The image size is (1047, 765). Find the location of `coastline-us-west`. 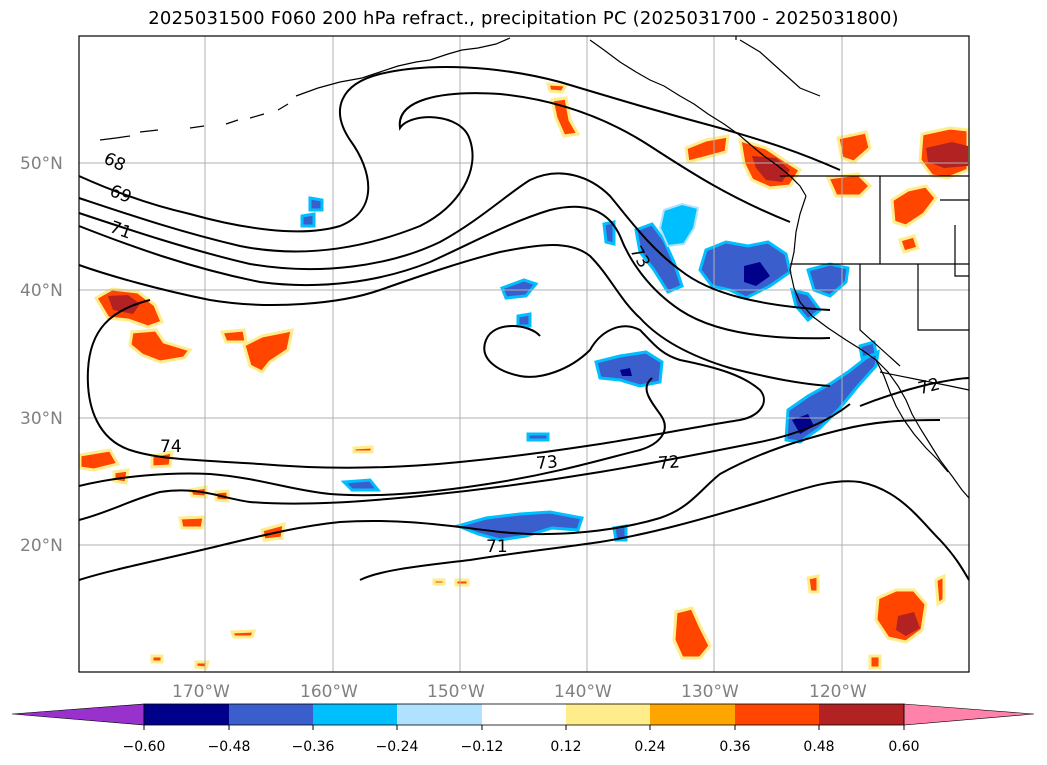

coastline-us-west is located at coordinates (879, 347).